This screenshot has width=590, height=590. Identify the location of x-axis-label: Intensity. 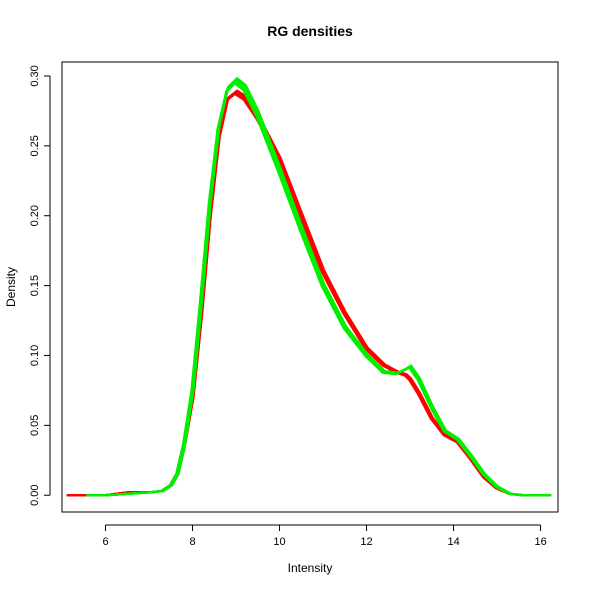
(310, 568).